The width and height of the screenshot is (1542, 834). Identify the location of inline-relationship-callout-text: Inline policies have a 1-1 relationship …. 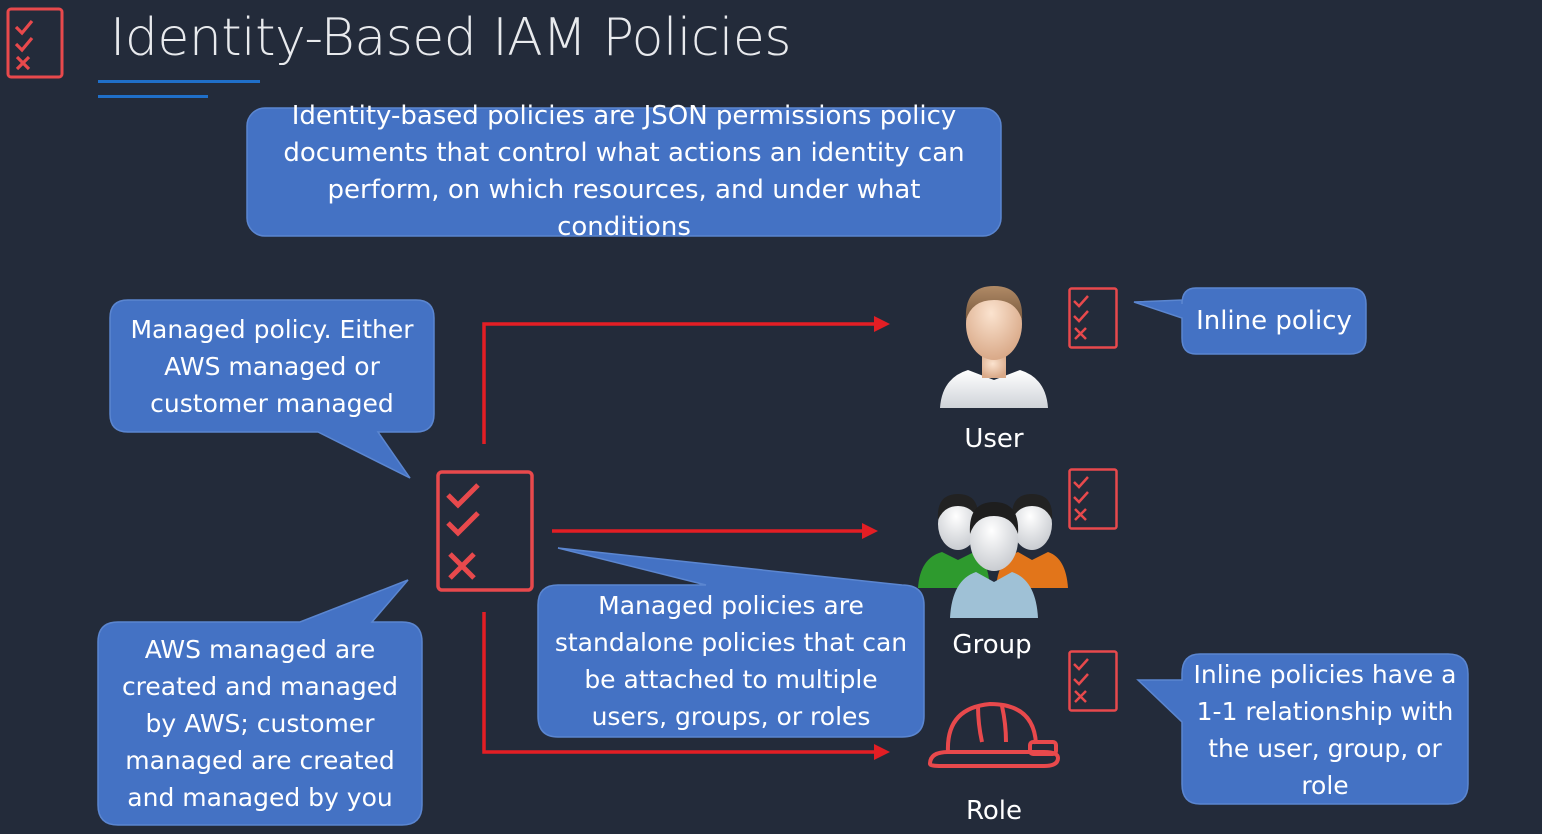
(1325, 730).